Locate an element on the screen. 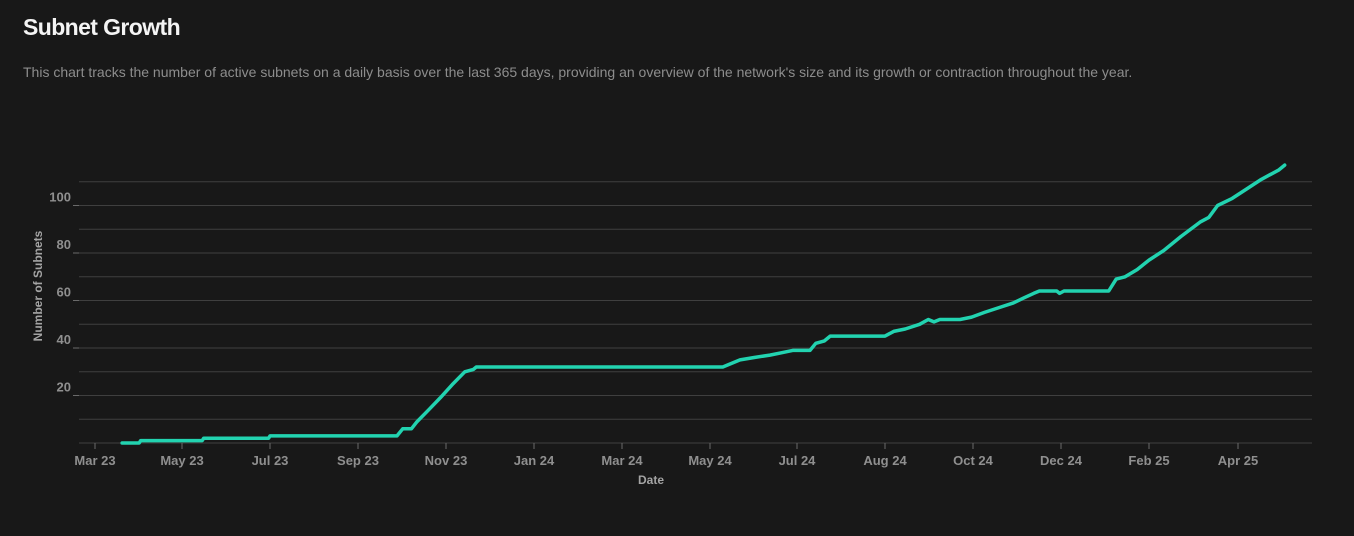 This screenshot has width=1354, height=536. y-tick-label: 80 is located at coordinates (64, 244).